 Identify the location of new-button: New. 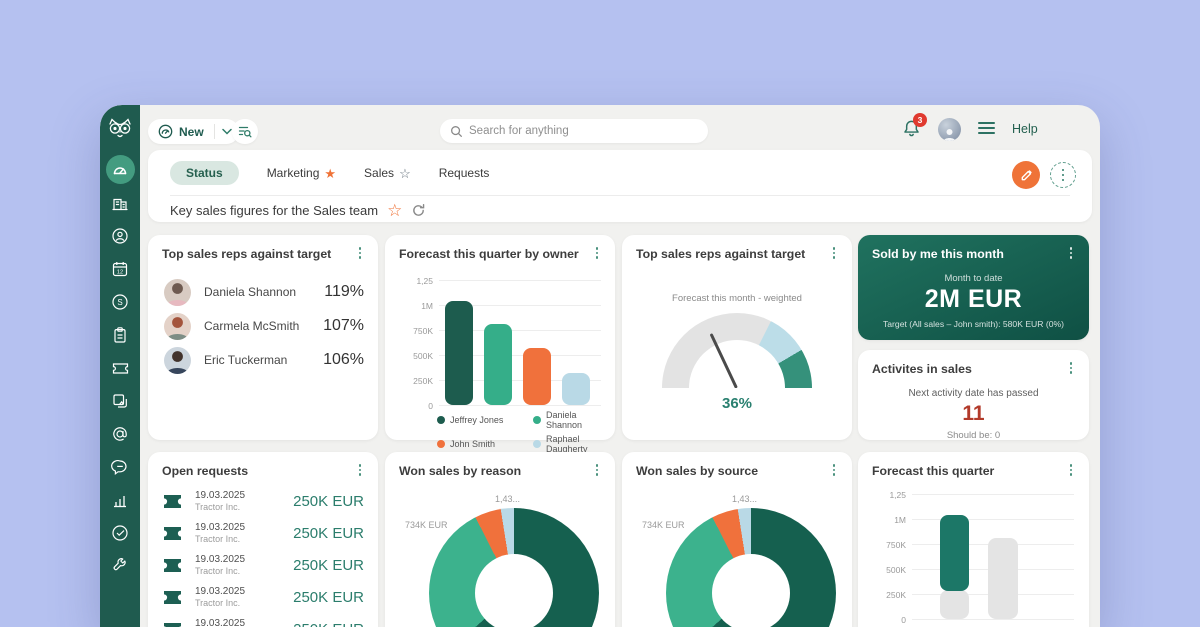
(181, 131).